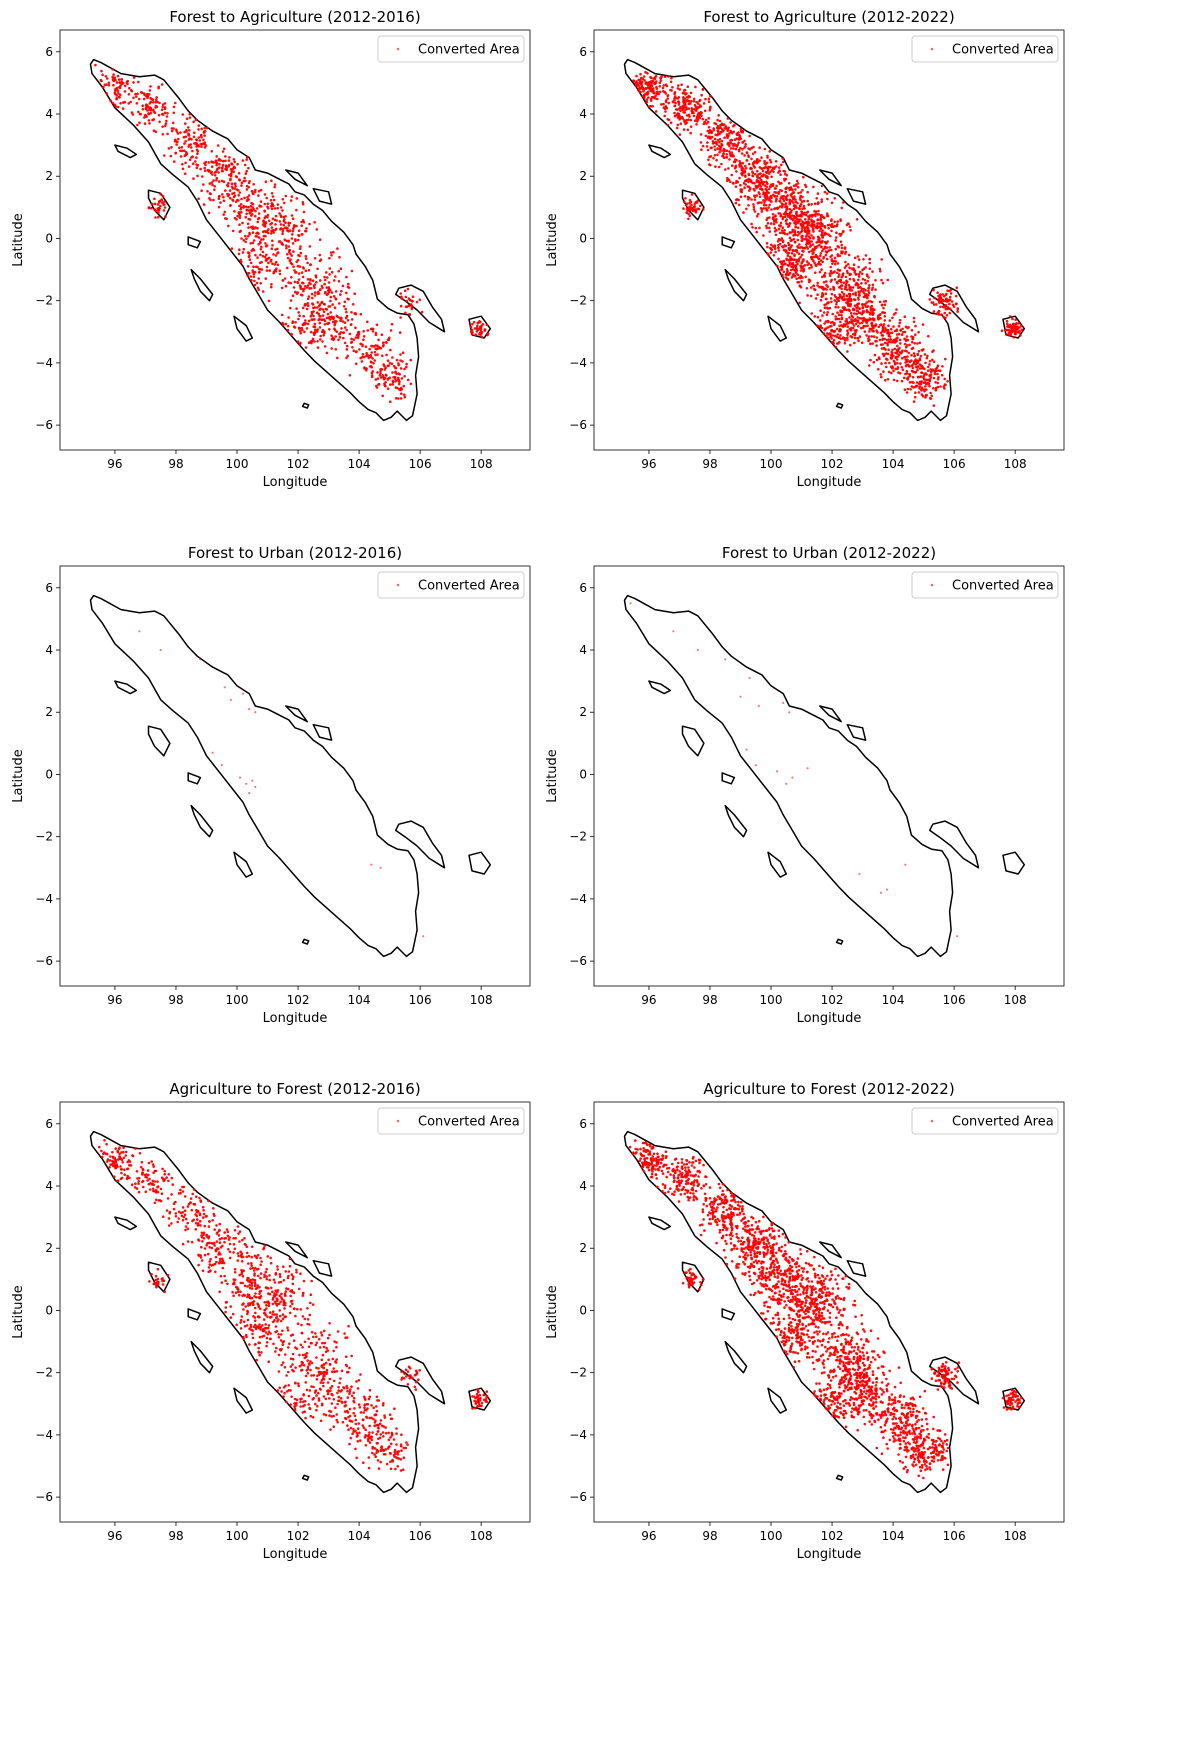  What do you see at coordinates (578, 961) in the screenshot?
I see `y-tick-label: −6` at bounding box center [578, 961].